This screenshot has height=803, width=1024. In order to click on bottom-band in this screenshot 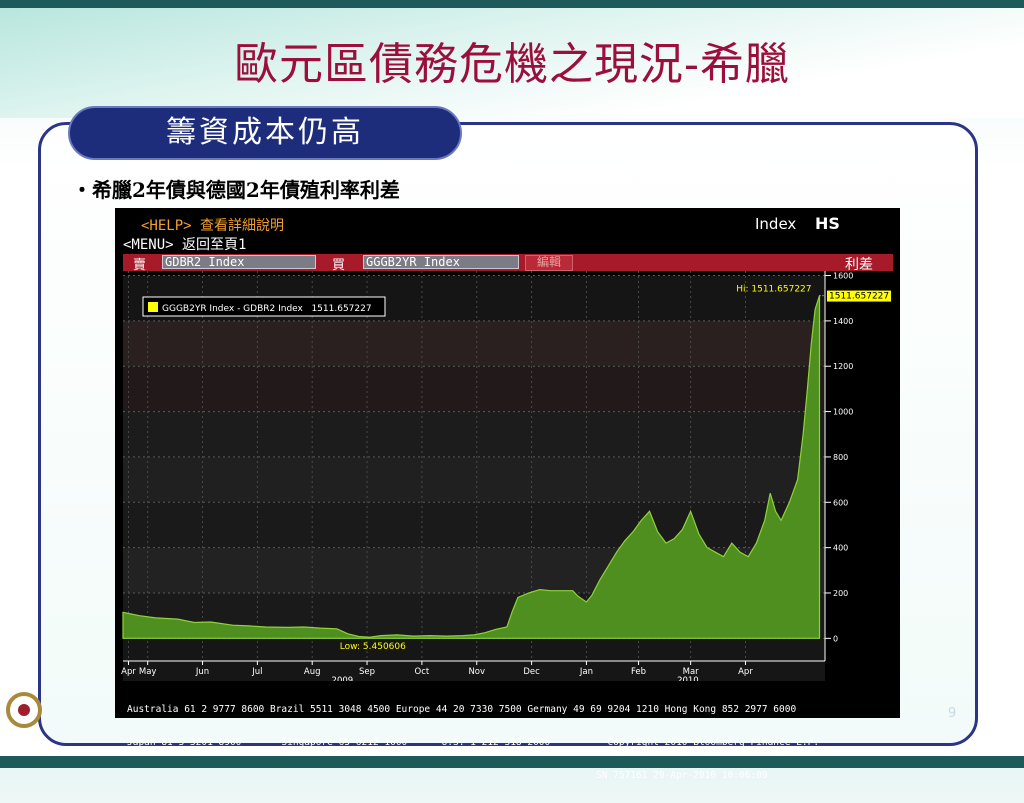, I will do `click(512, 762)`.